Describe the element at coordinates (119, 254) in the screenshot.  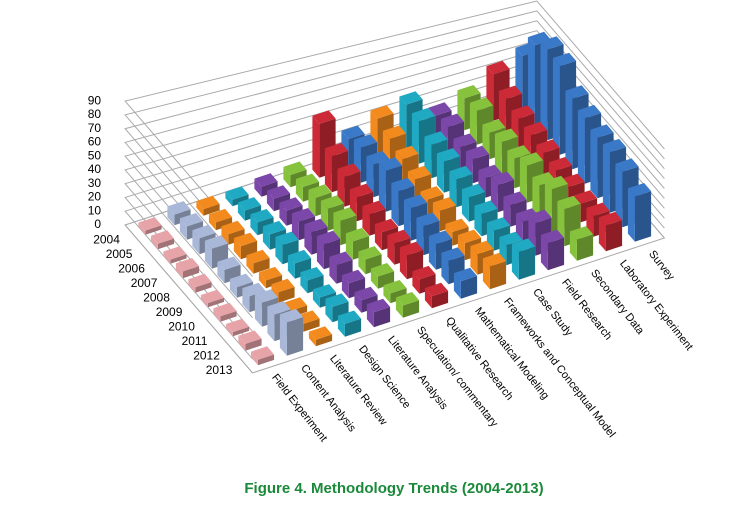
I see `year-label: 2005` at that location.